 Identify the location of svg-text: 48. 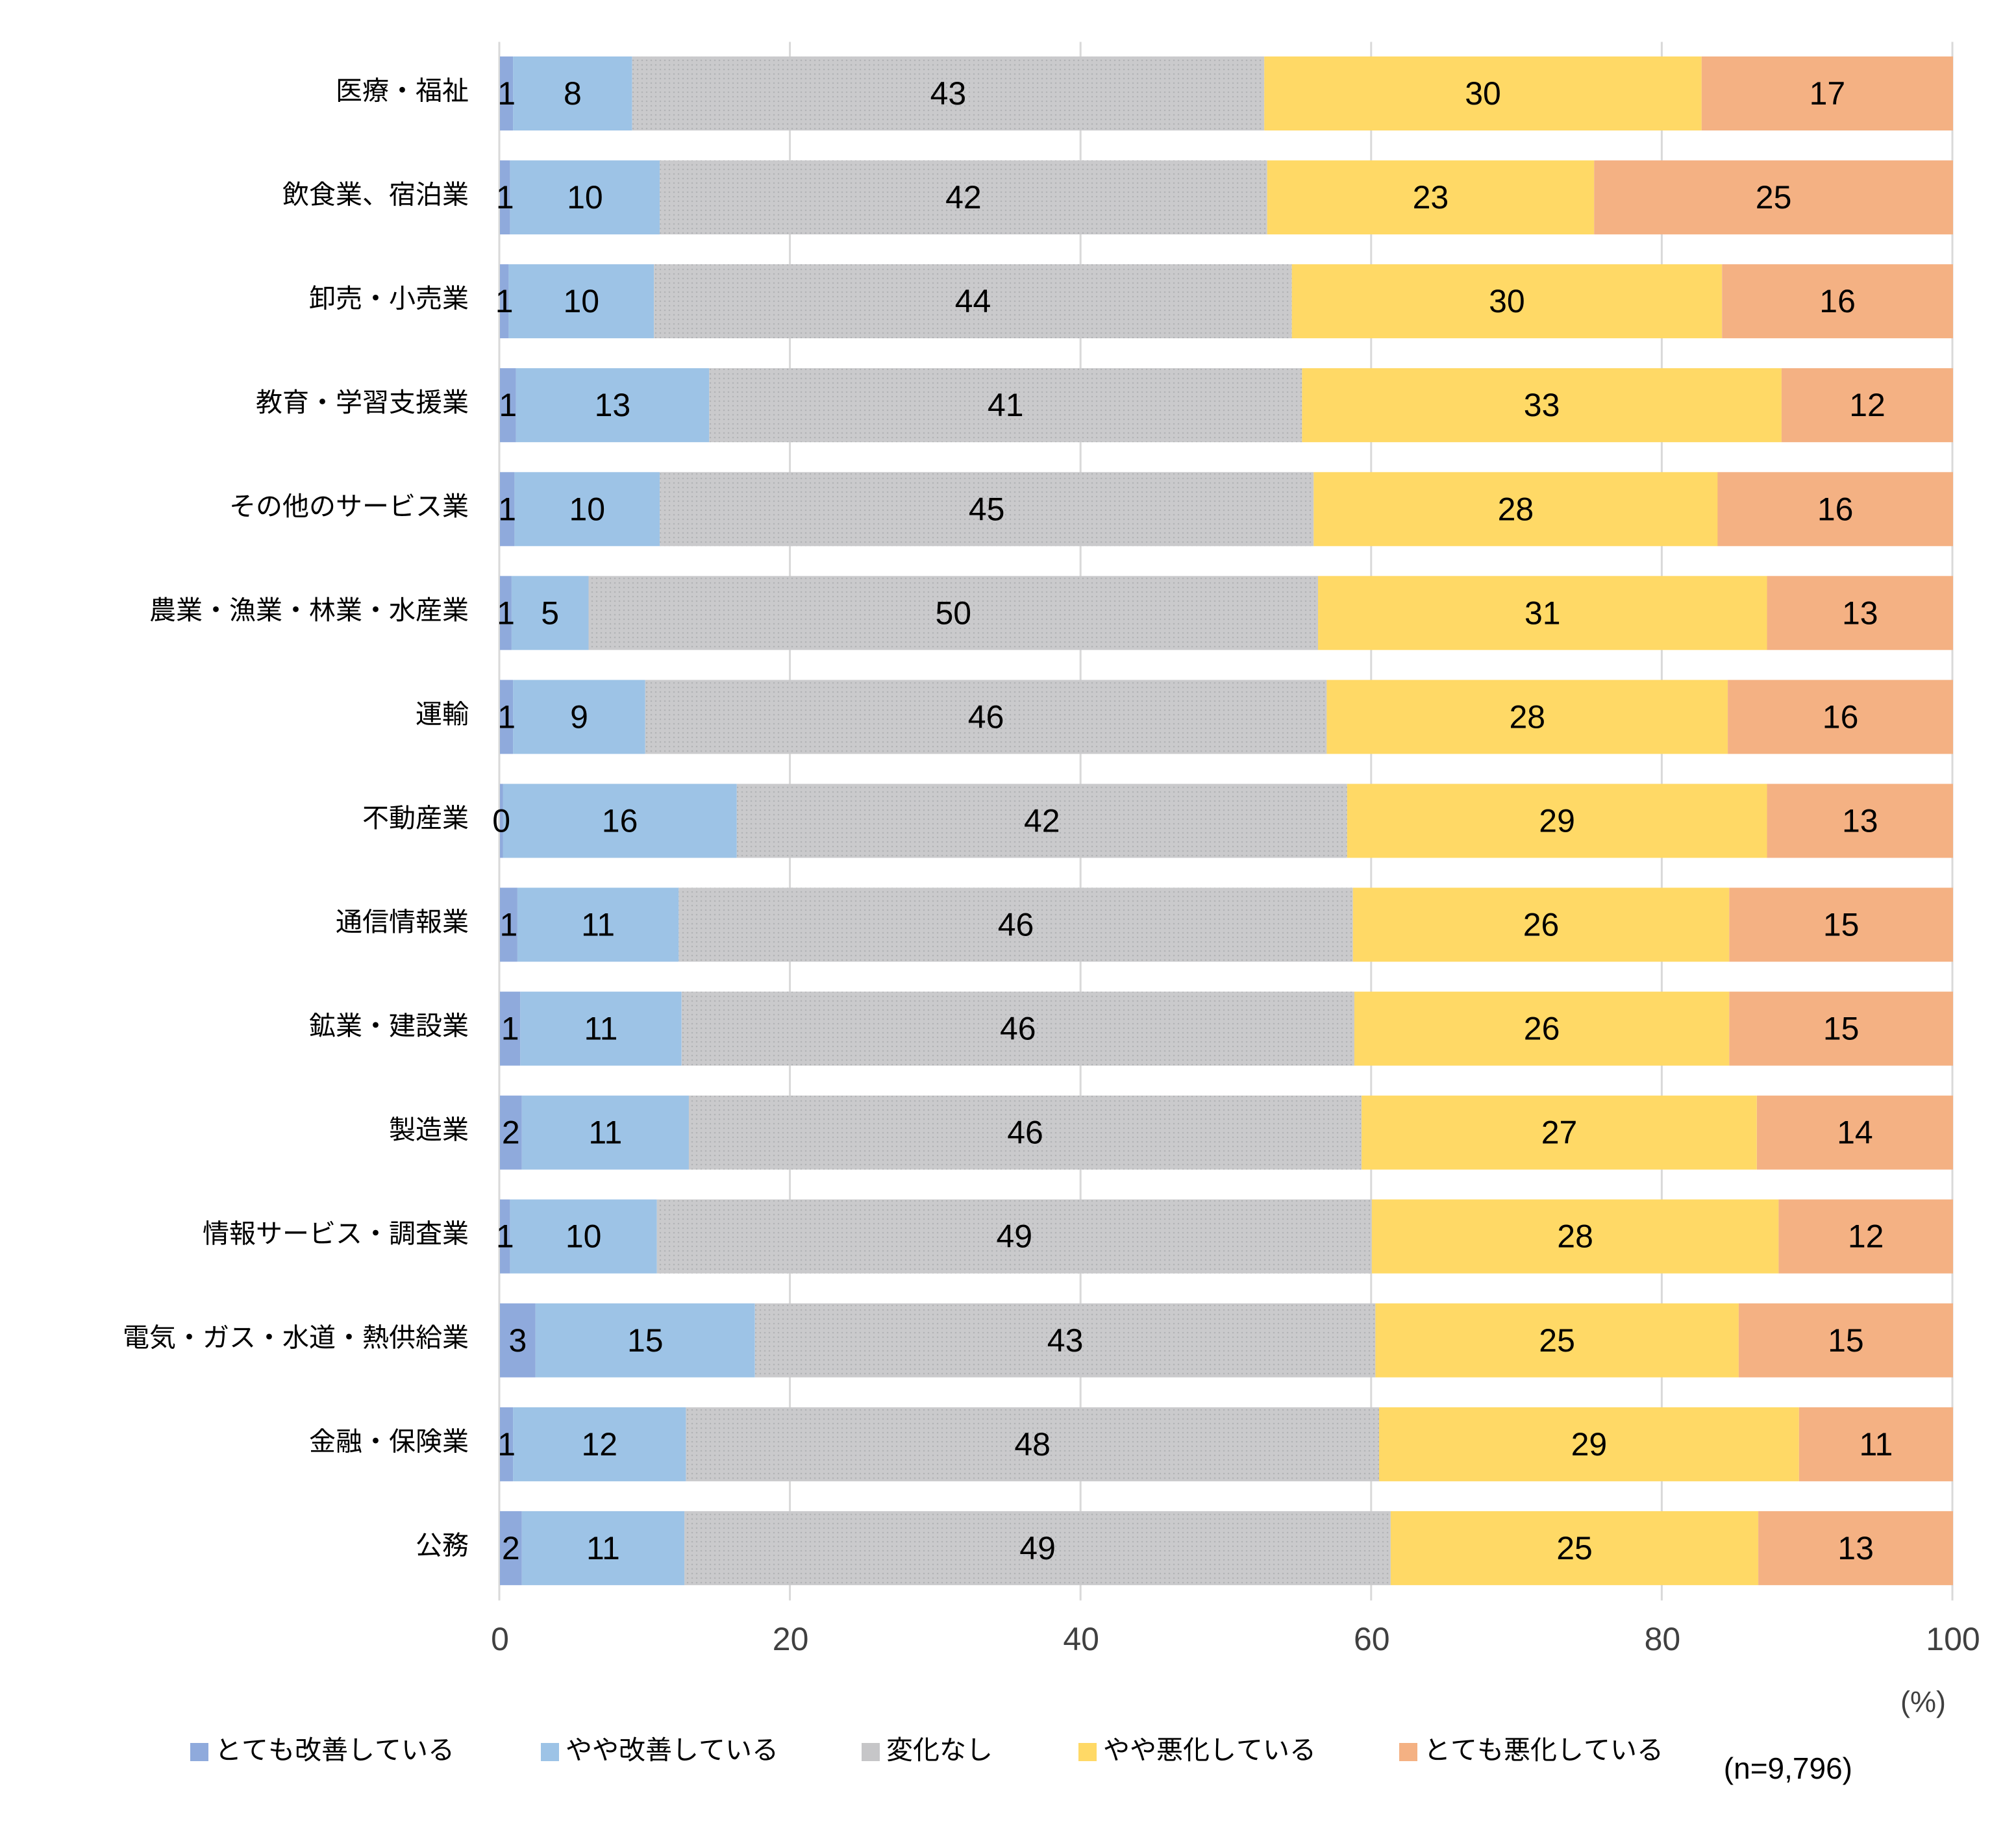
(1032, 1444).